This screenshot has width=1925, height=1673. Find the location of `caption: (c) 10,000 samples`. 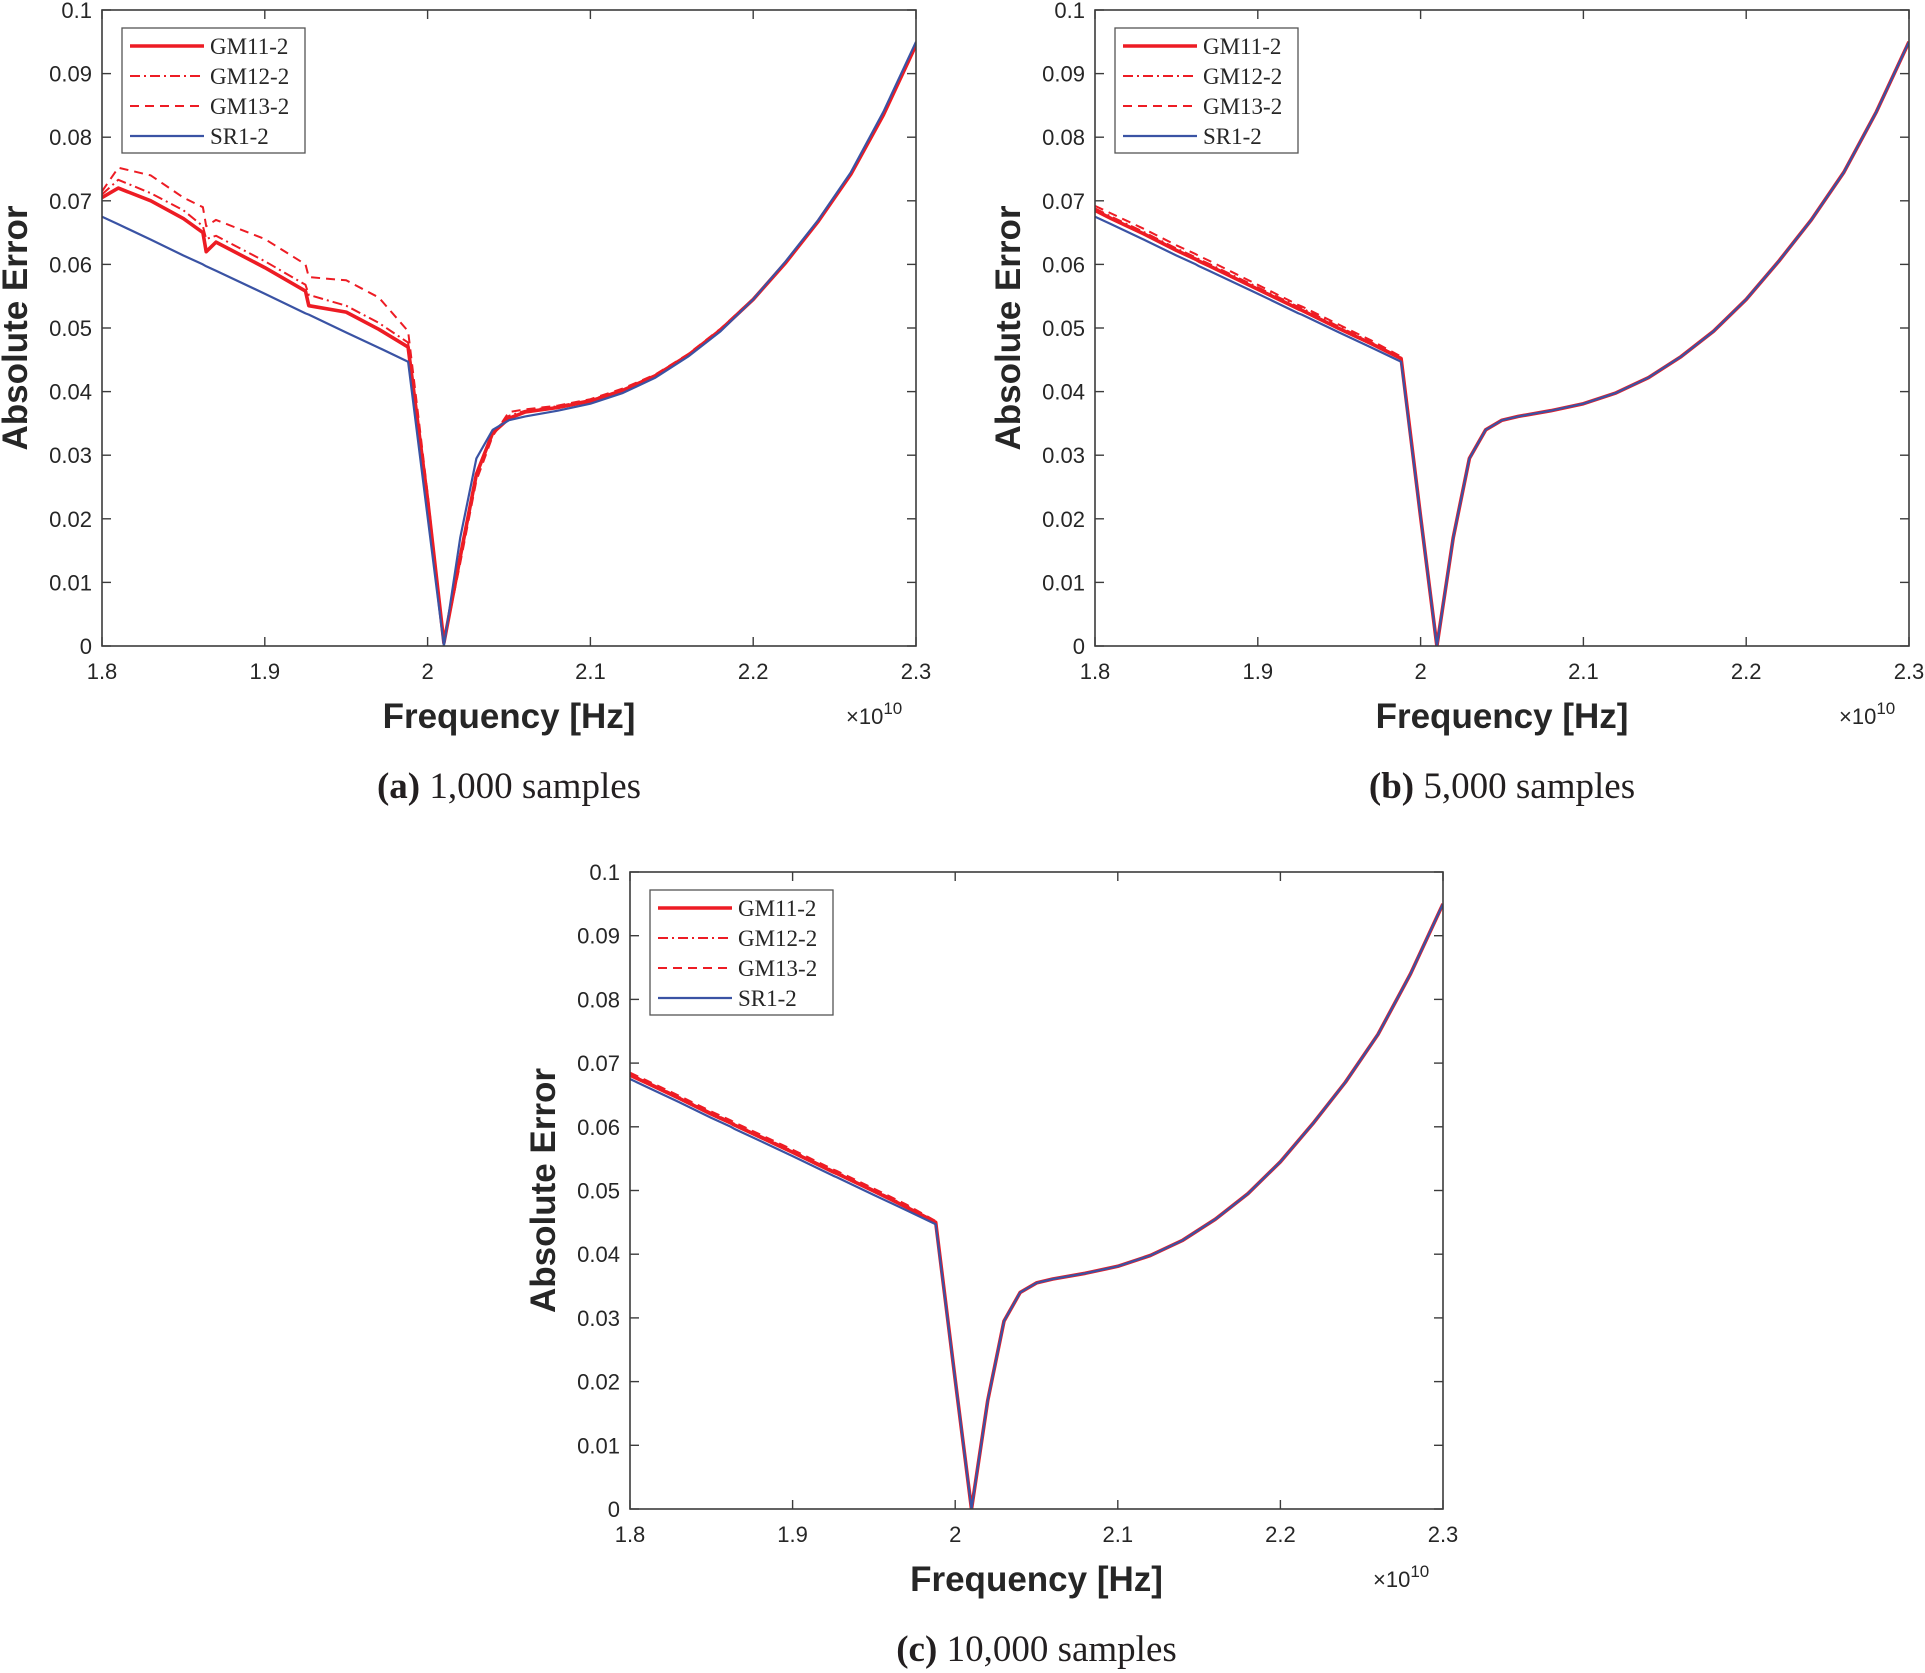

caption: (c) 10,000 samples is located at coordinates (1036, 1649).